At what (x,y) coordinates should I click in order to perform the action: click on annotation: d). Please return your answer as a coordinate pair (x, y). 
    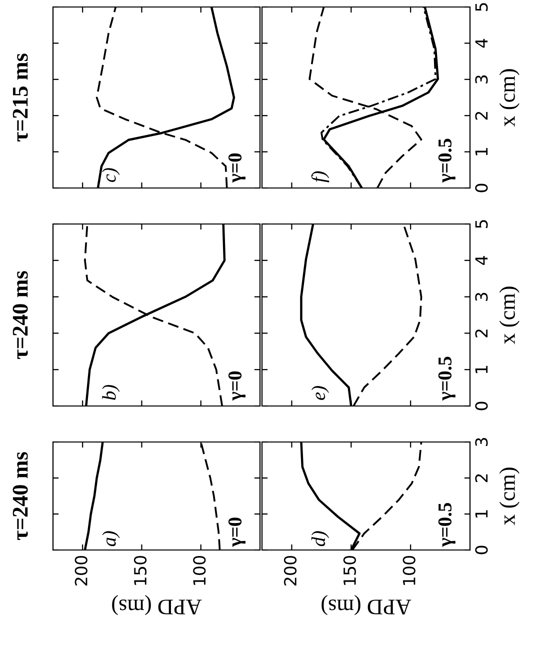
    Looking at the image, I should click on (320, 538).